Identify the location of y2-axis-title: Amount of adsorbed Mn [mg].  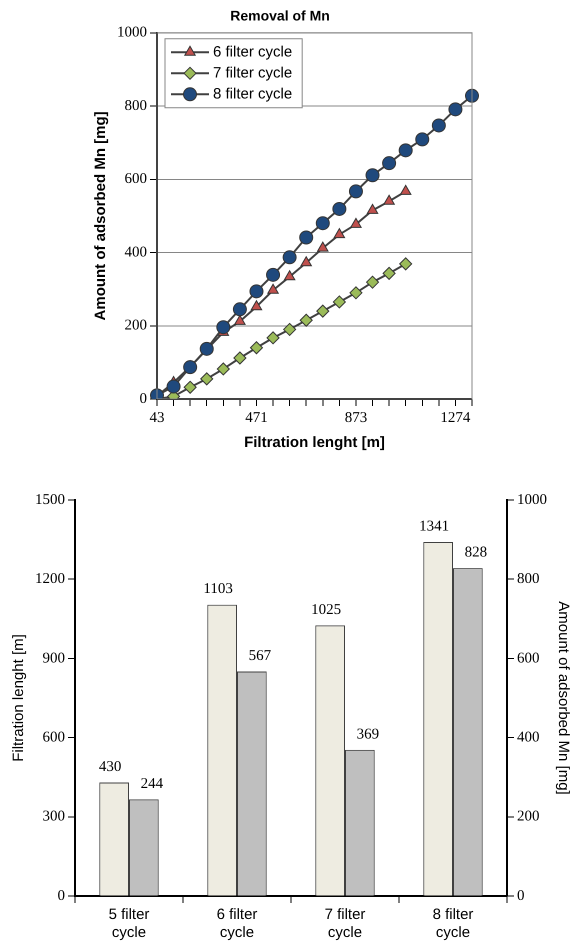
(563, 698).